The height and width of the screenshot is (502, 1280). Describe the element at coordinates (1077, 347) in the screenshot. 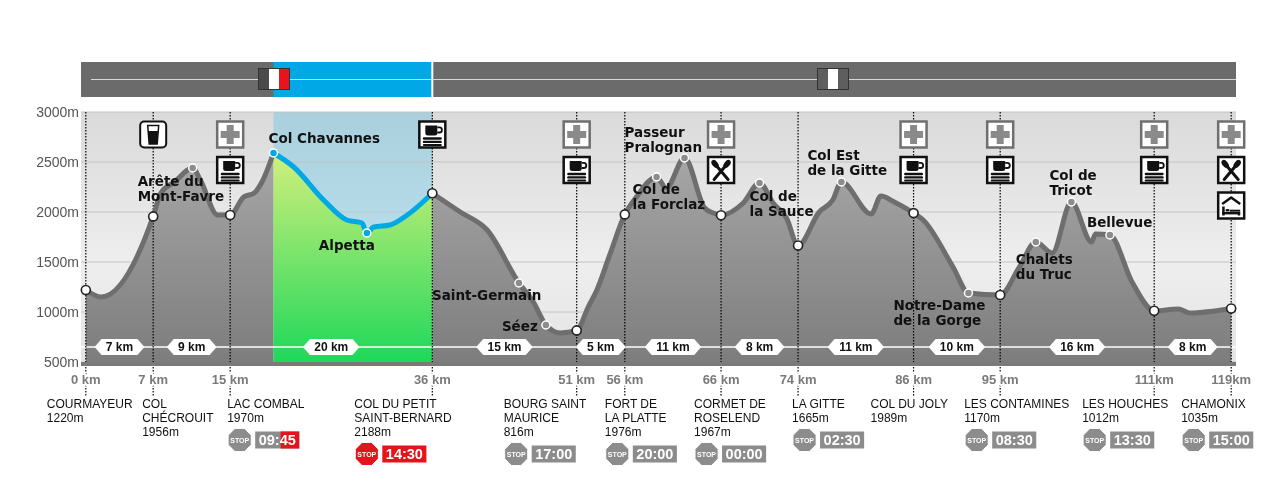

I see `annotation: 16 km` at that location.